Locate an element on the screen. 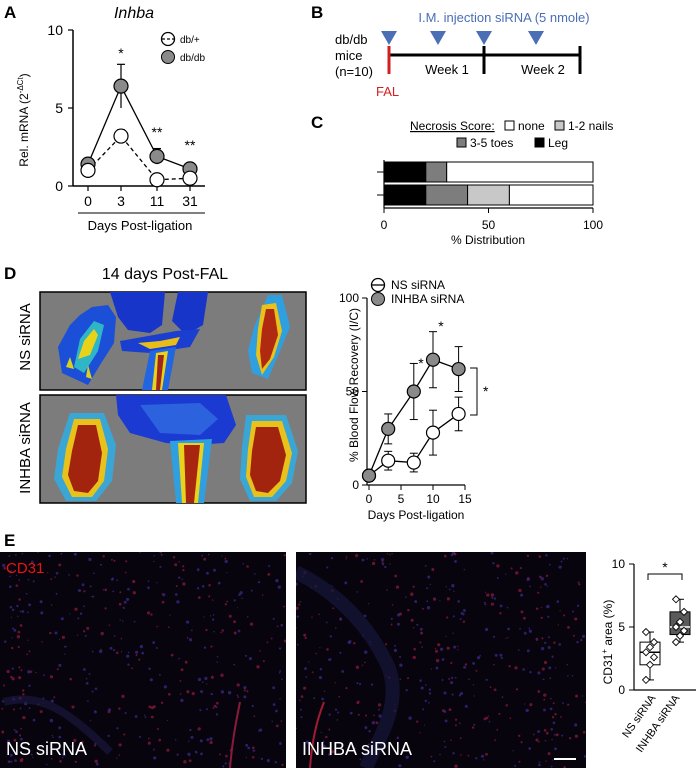 The width and height of the screenshot is (700, 768). chart-a-point-db-plus is located at coordinates (190, 178).